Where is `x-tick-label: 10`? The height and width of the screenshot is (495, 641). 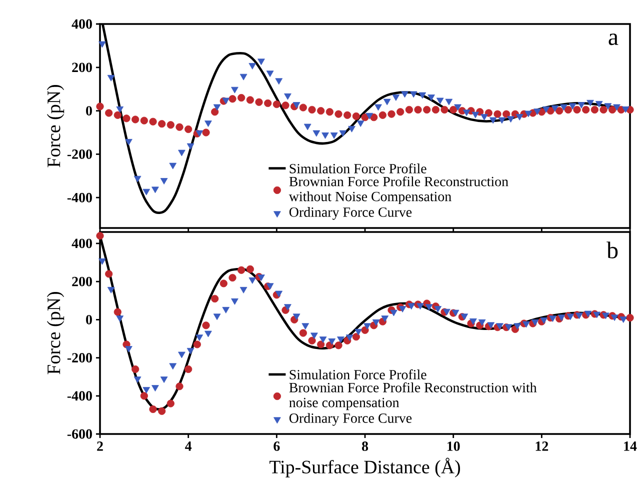
x-tick-label: 10 is located at coordinates (453, 446).